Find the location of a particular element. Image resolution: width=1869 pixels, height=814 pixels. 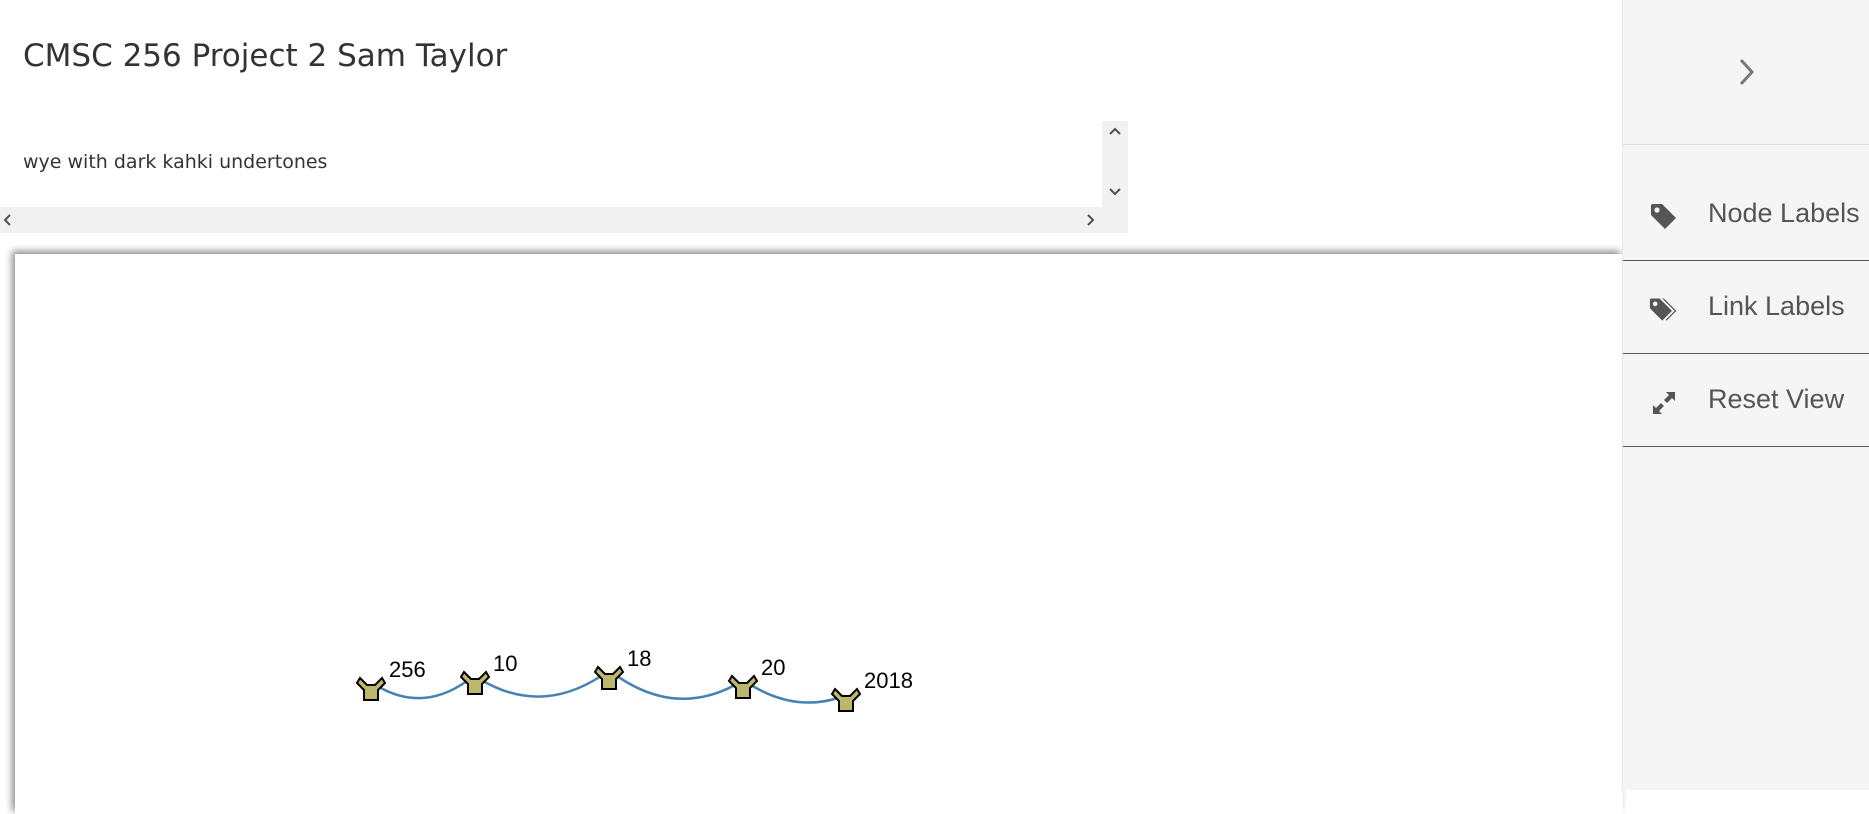

link-labels-label: Link Labels is located at coordinates (1776, 306).